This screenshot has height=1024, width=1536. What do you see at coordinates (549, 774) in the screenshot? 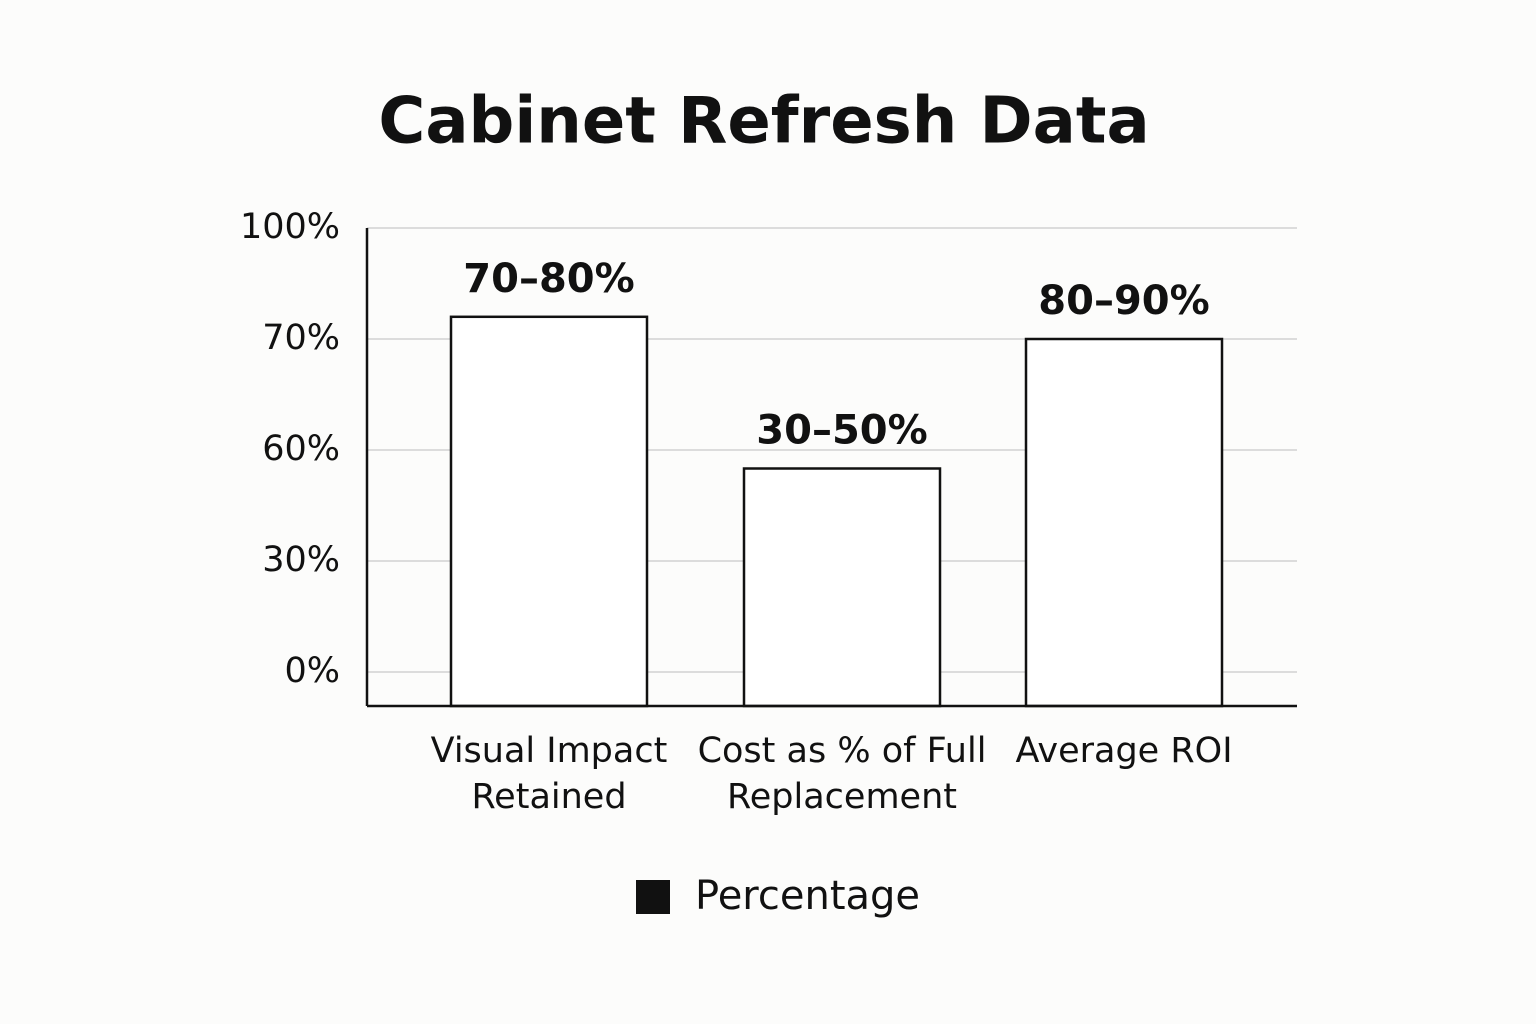
I see `x-tick-label: Visual Impact Retained` at bounding box center [549, 774].